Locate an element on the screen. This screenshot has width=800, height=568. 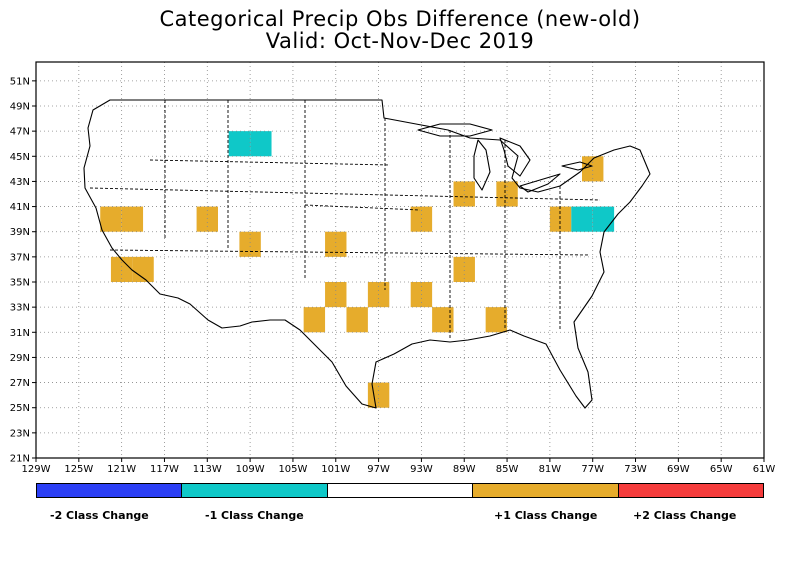
y-tick-label: 27N is located at coordinates (20, 383).